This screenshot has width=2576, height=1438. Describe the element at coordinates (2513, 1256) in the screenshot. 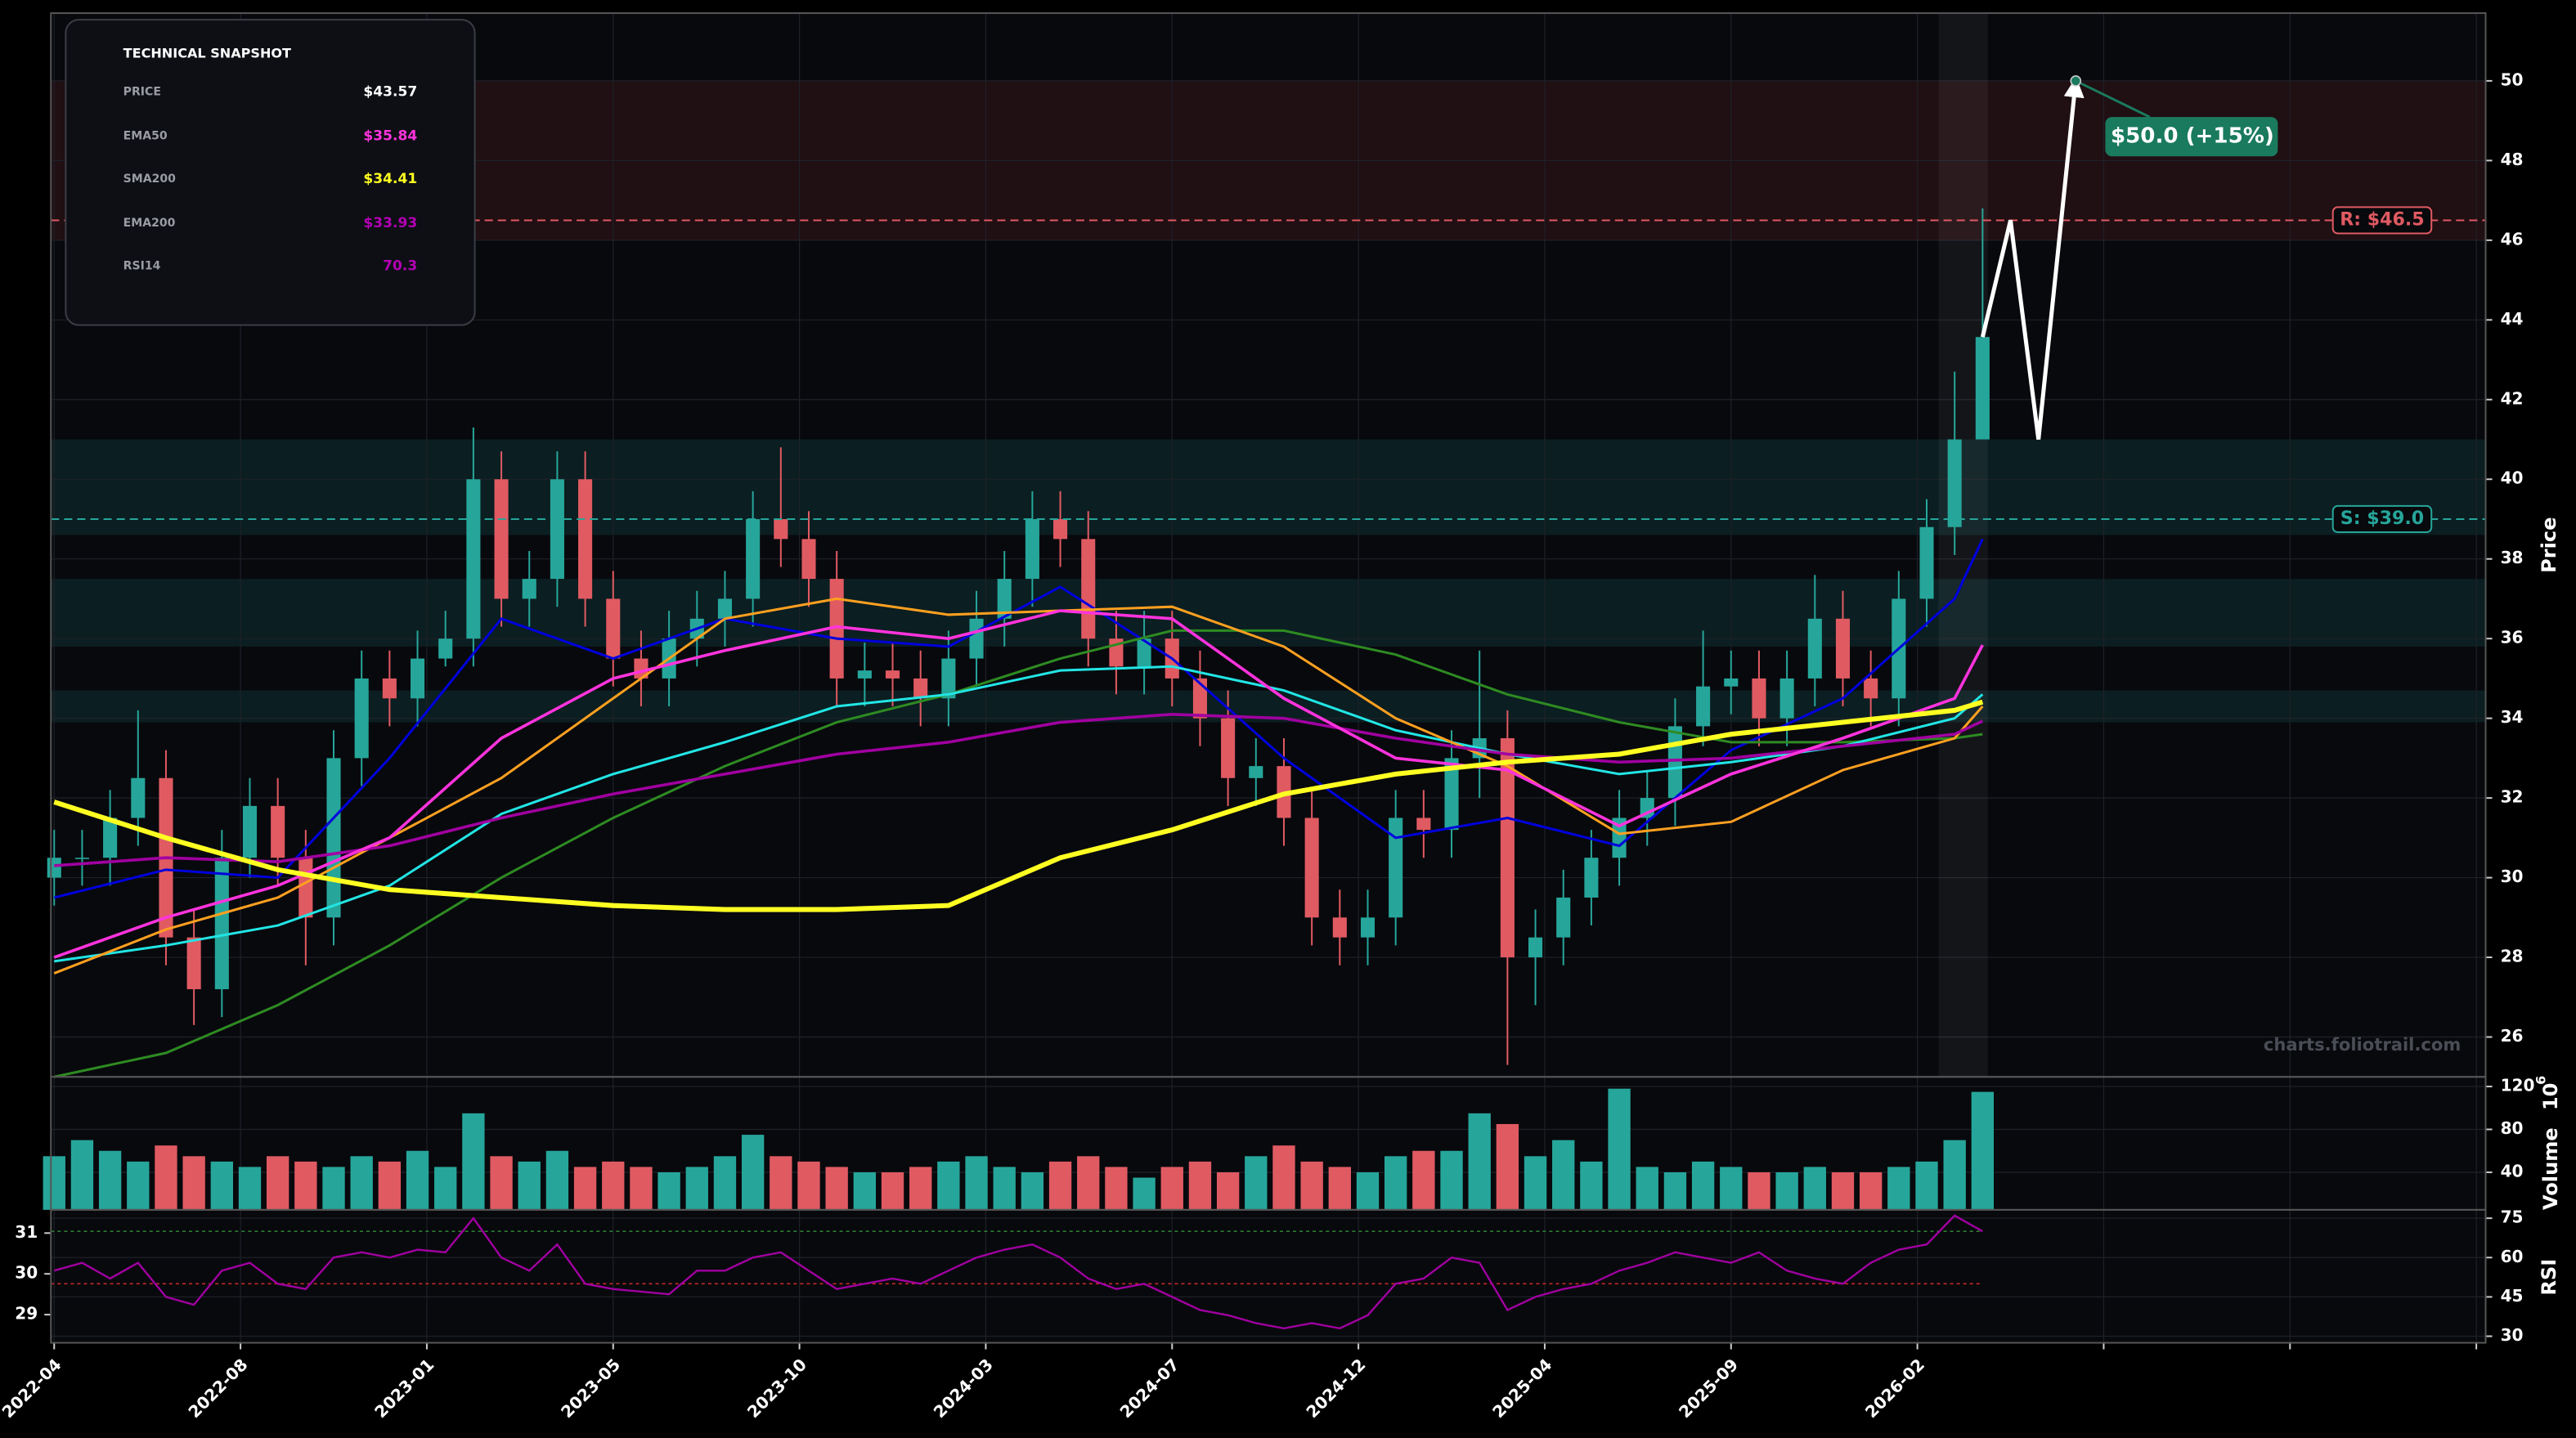

I see `y-tick-label: 60` at that location.